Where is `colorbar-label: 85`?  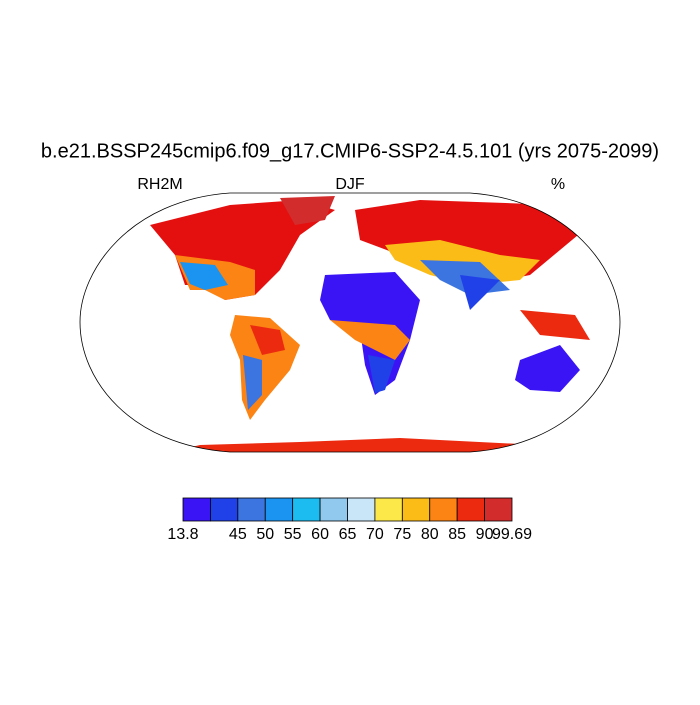
colorbar-label: 85 is located at coordinates (457, 534).